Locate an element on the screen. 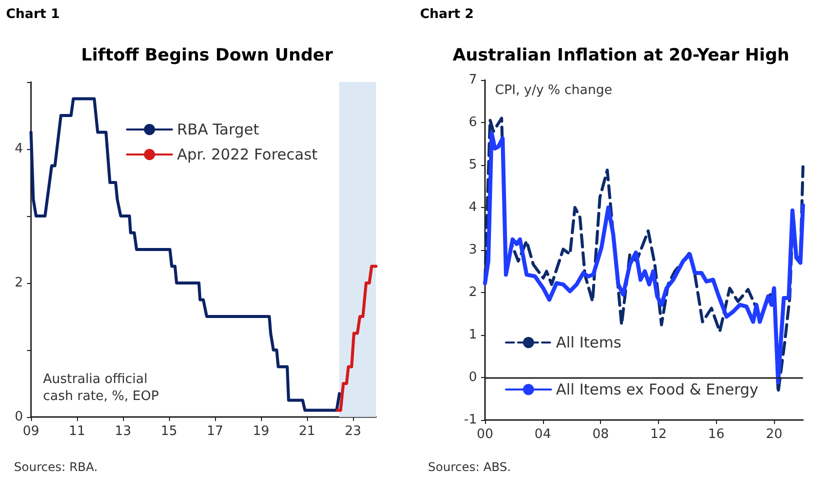 Image resolution: width=828 pixels, height=483 pixels. x-tick-label: 23 is located at coordinates (353, 431).